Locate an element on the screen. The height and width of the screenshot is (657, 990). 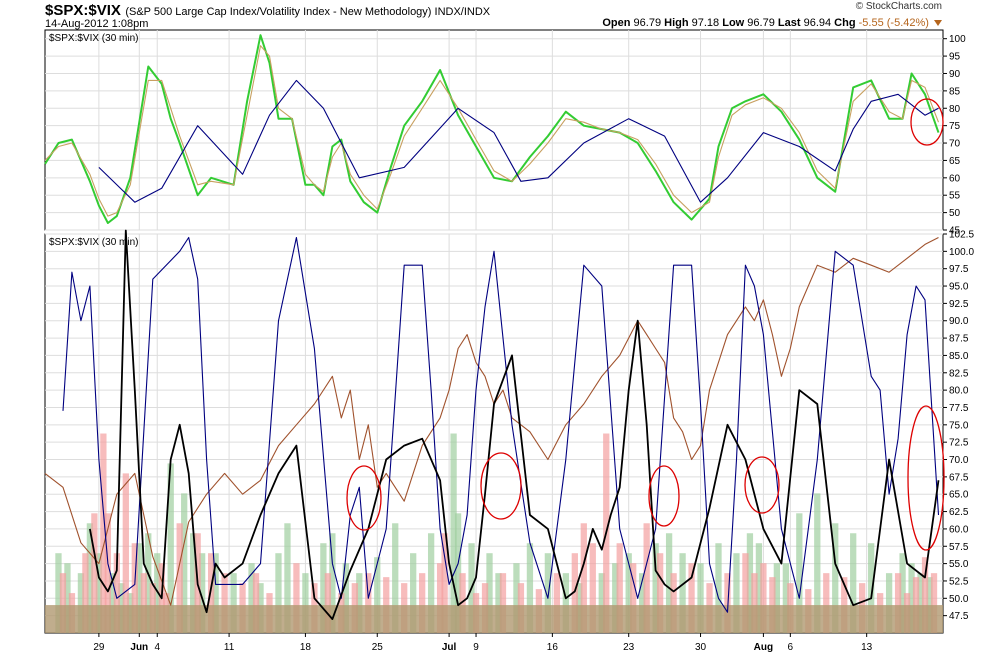
symbol: $SPX:$VIX is located at coordinates (83, 10).